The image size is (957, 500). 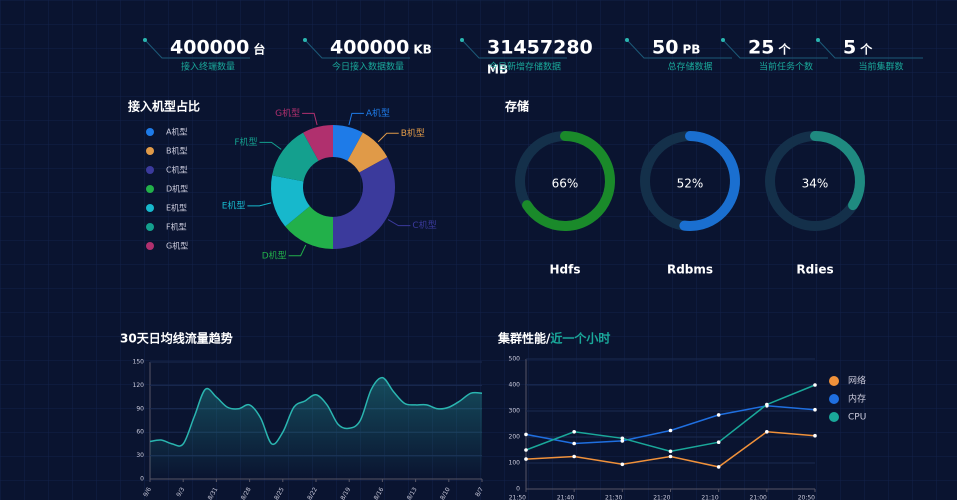 What do you see at coordinates (814, 270) in the screenshot?
I see `gauge-name: Rdies` at bounding box center [814, 270].